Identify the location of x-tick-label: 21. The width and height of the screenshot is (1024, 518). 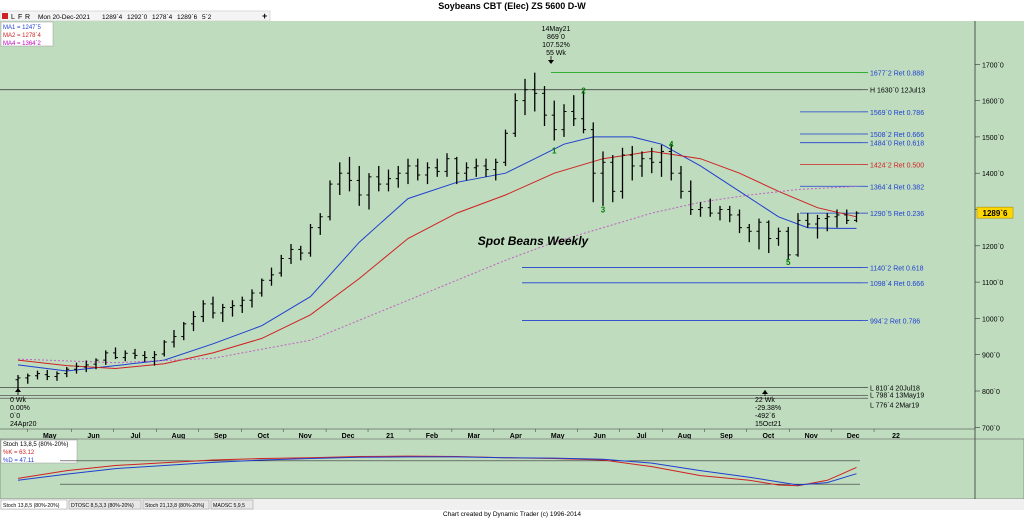
(390, 436).